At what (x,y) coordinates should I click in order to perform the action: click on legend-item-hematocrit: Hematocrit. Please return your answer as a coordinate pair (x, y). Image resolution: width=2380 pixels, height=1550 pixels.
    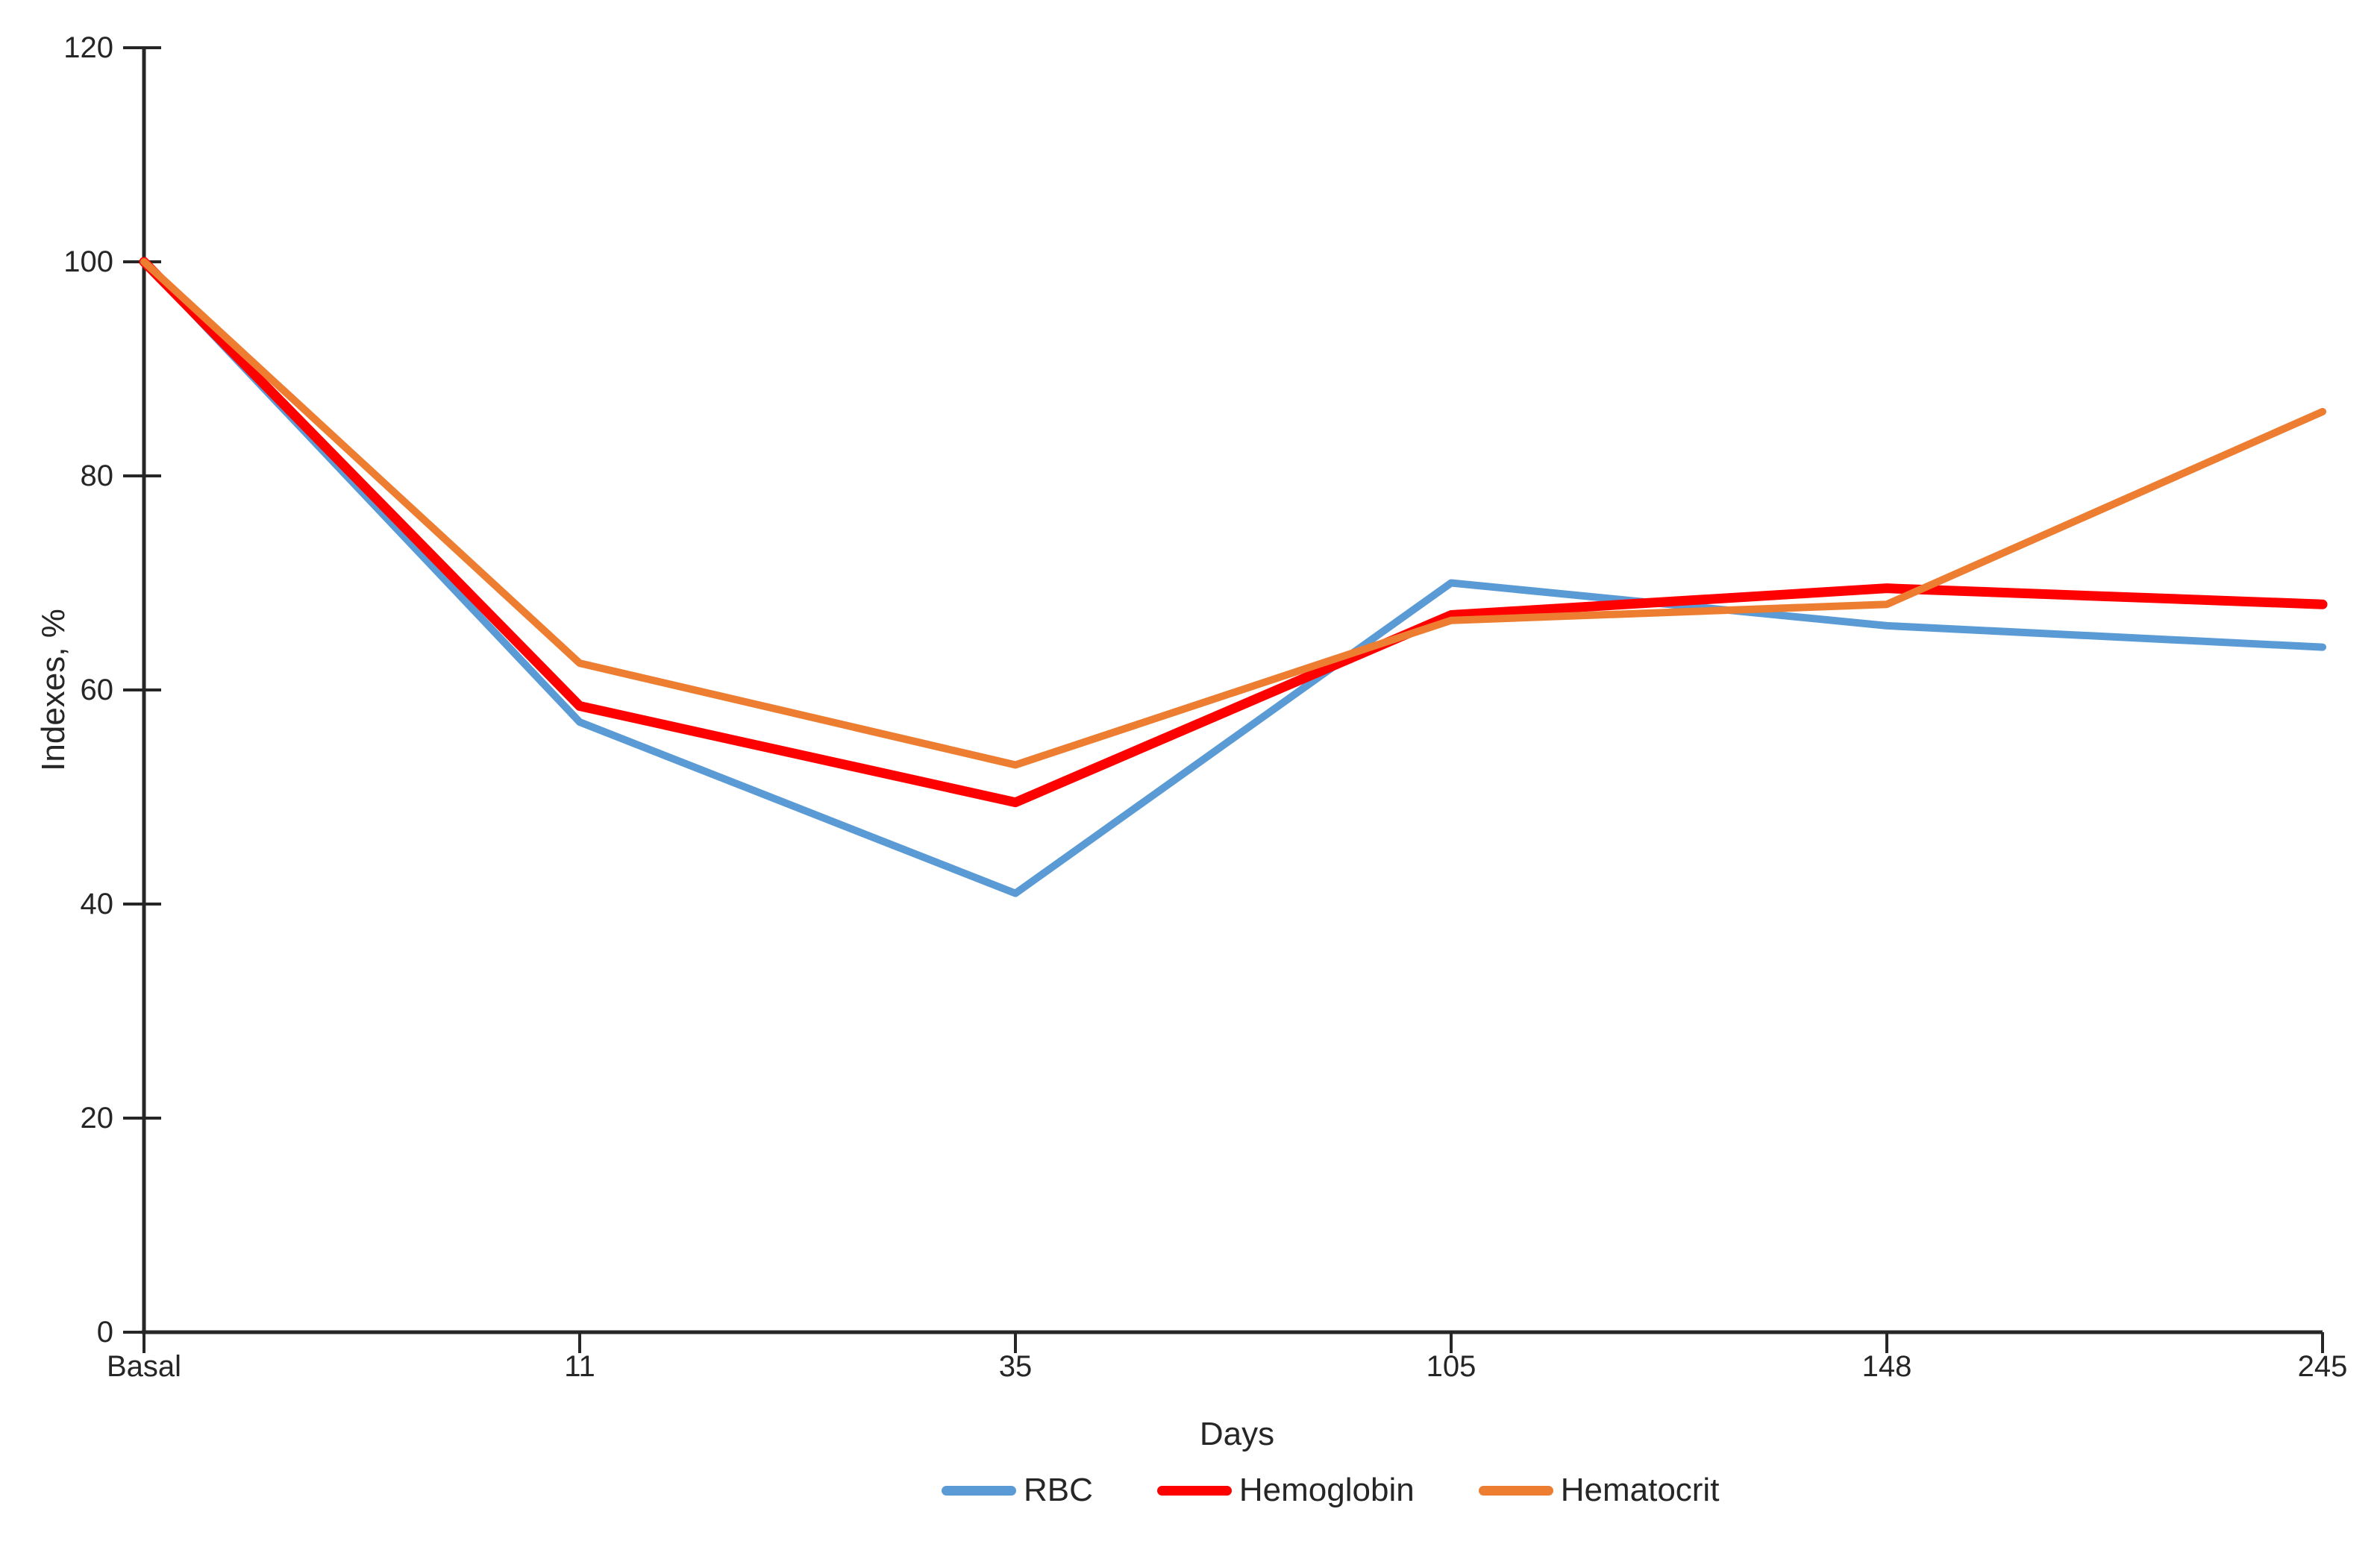
    Looking at the image, I should click on (1599, 1490).